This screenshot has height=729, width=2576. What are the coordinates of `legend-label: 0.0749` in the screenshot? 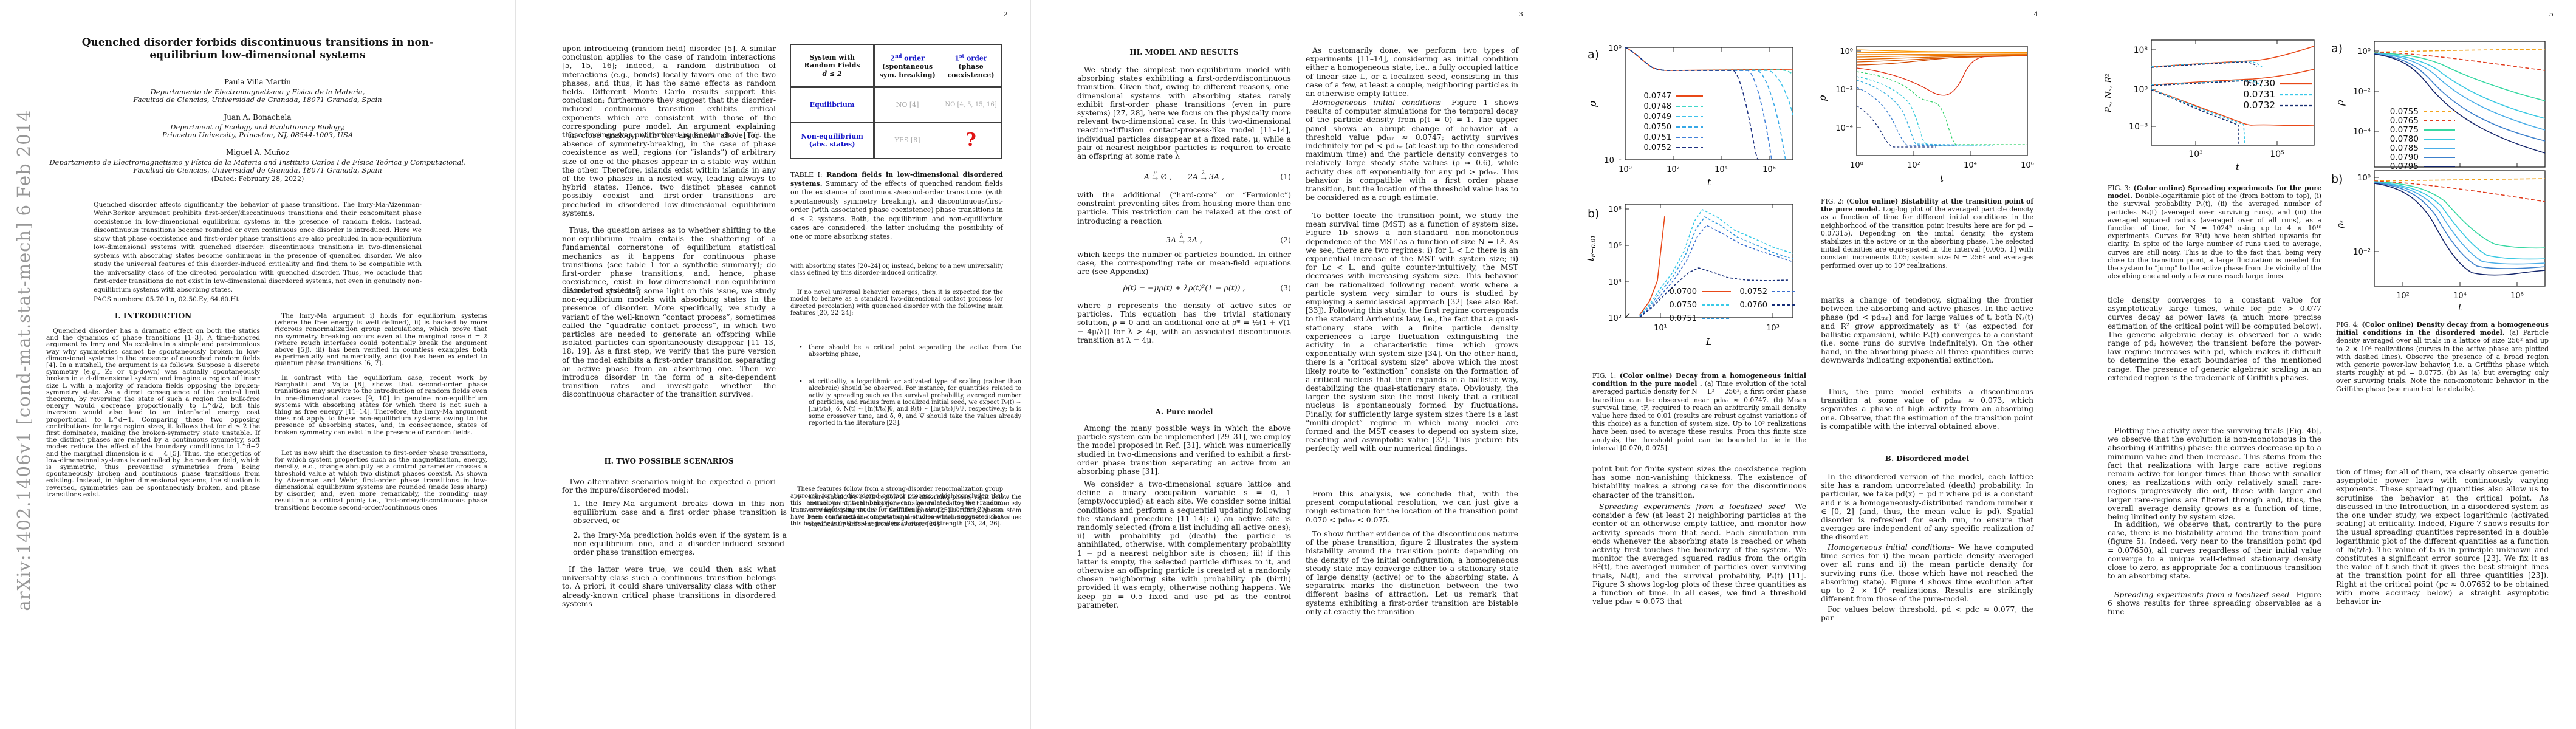 It's located at (1658, 117).